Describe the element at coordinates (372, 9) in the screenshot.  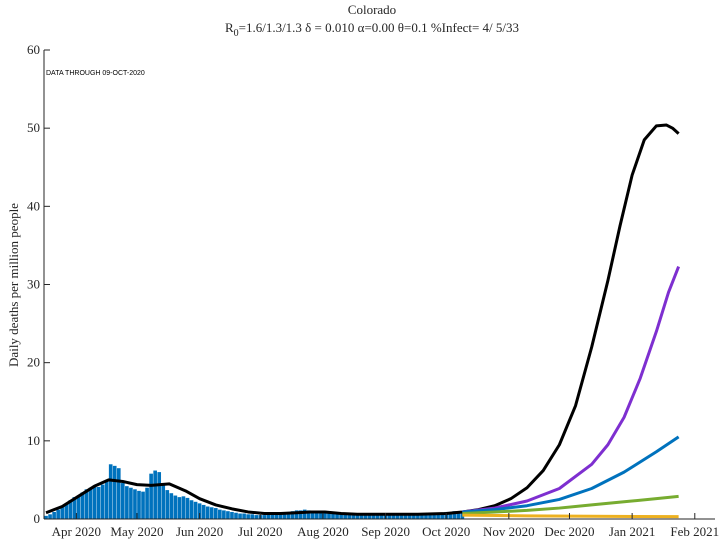
I see `chart-title: Colorado` at that location.